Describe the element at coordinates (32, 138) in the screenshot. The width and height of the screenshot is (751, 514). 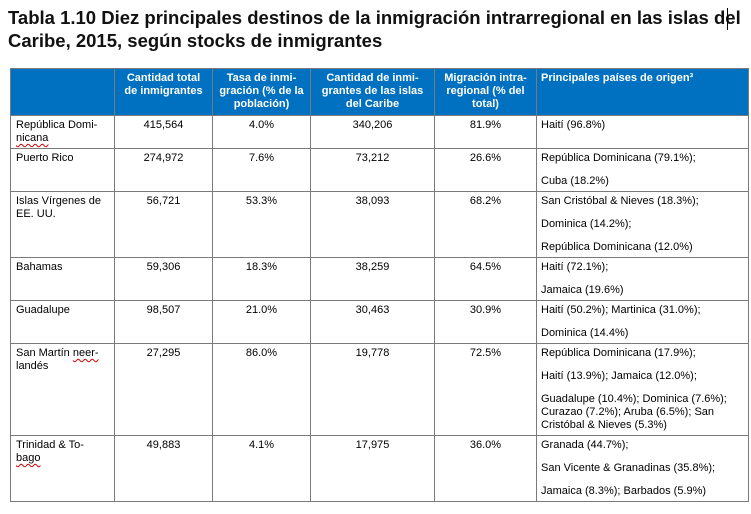
I see `country-name-continued: nicana` at that location.